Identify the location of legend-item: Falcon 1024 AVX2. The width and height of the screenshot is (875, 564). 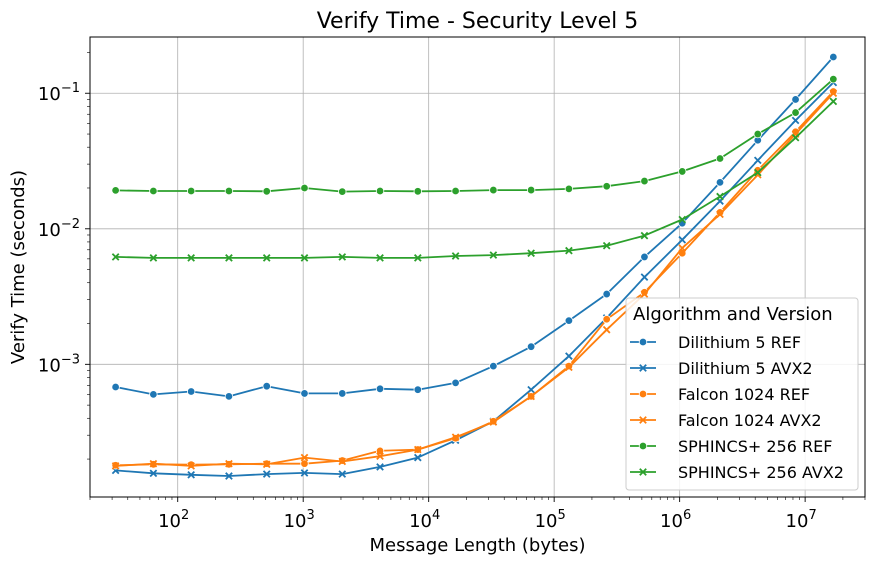
(726, 420).